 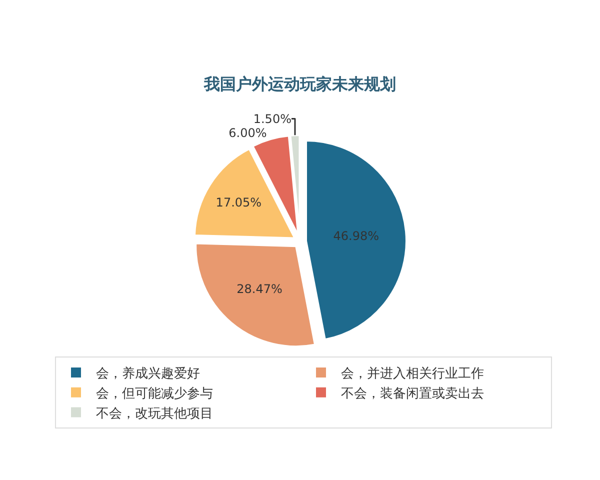 I want to click on legend-label: 不会，装备闲置或卖出去, so click(x=412, y=394).